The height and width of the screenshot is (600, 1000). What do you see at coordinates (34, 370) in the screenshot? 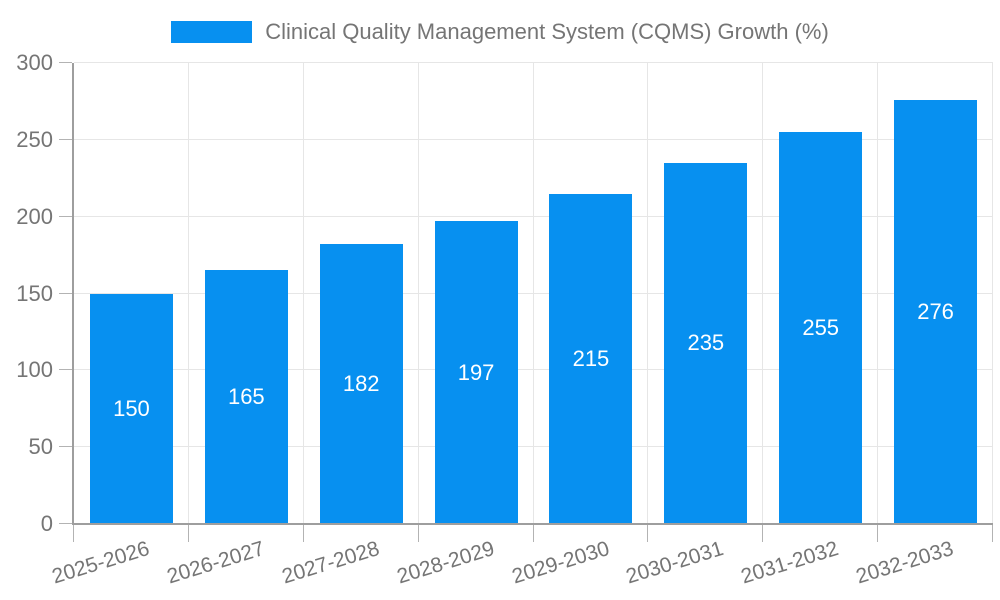
I see `y-axis-label: 100` at bounding box center [34, 370].